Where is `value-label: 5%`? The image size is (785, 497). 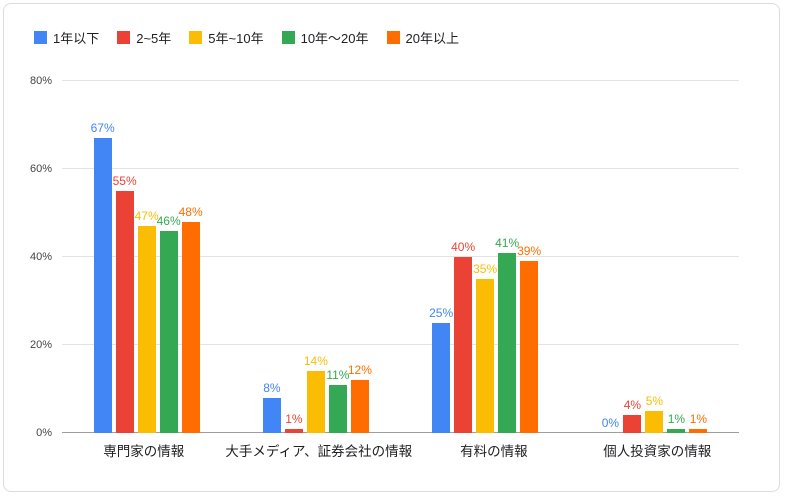 value-label: 5% is located at coordinates (654, 401).